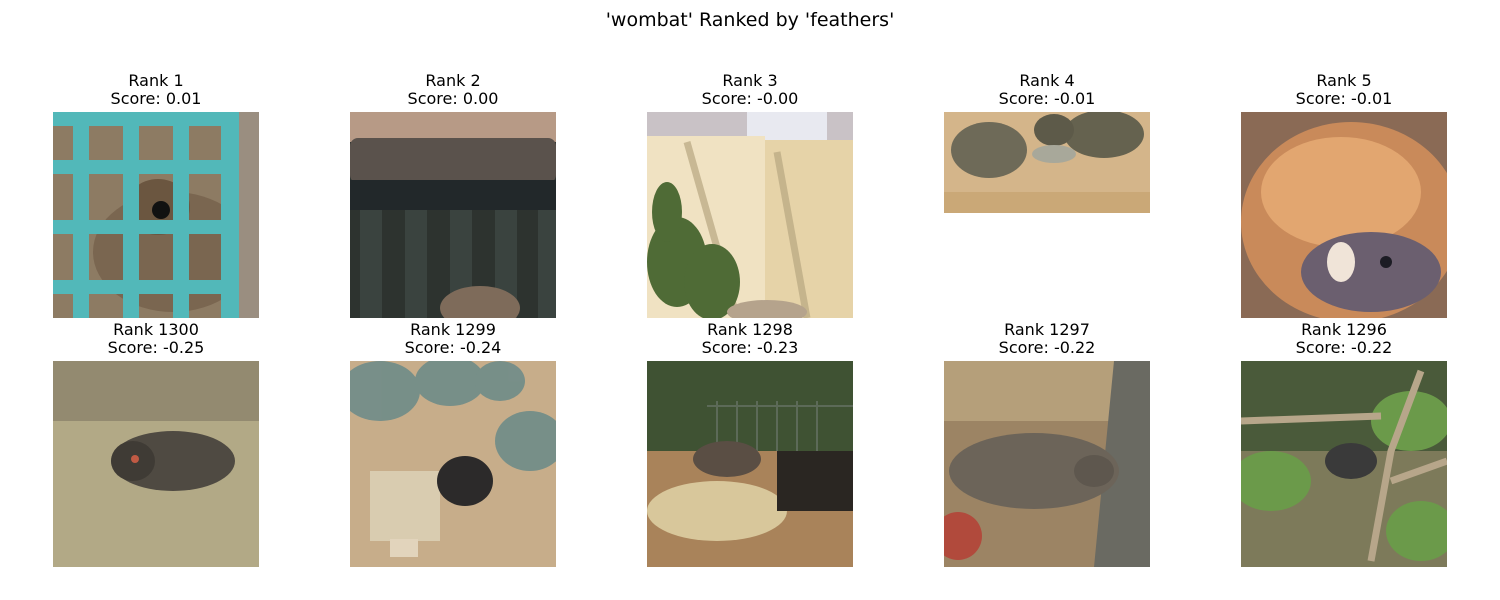 The image size is (1500, 600). What do you see at coordinates (453, 80) in the screenshot?
I see `rank-label: Rank 2` at bounding box center [453, 80].